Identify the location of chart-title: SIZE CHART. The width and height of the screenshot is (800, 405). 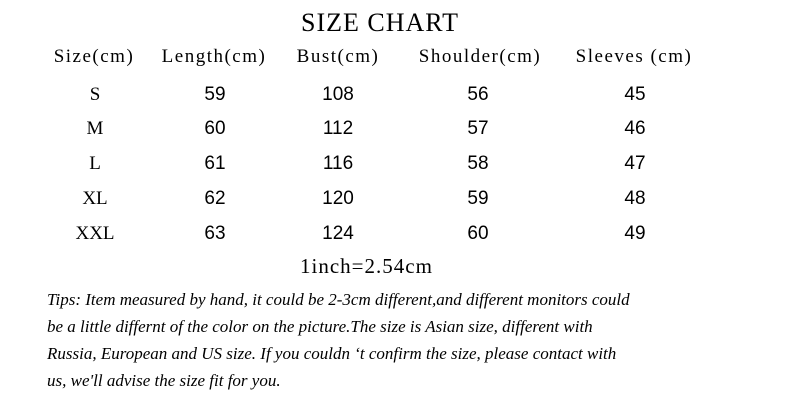
(380, 22).